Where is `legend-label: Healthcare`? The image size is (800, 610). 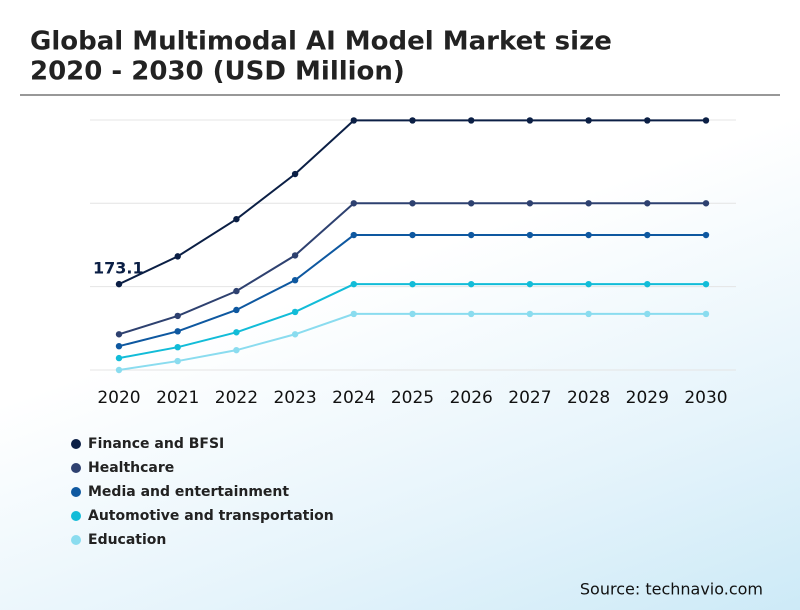
legend-label: Healthcare is located at coordinates (131, 468).